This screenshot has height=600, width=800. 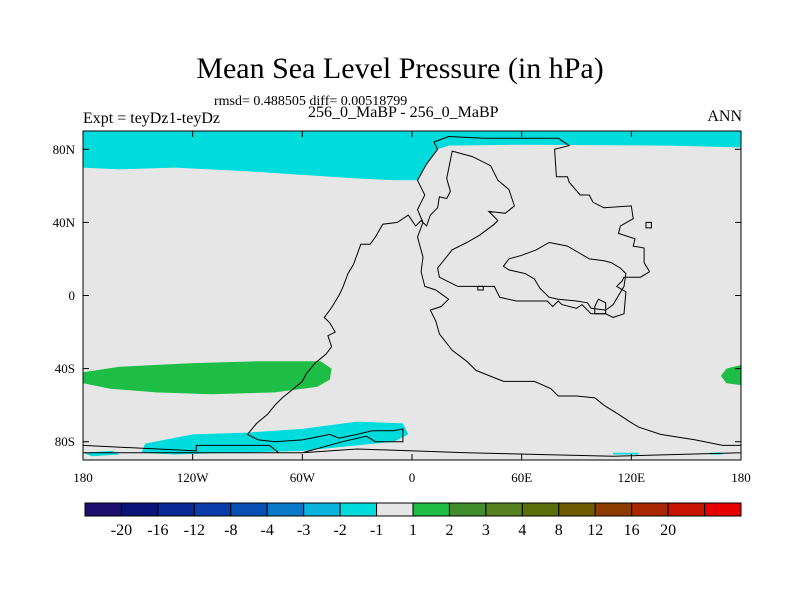 What do you see at coordinates (413, 520) in the screenshot?
I see `colorbar: -20 -16 -12 -8 -4 -3 -2 -1 1 2 3 4 8 12 16 20` at bounding box center [413, 520].